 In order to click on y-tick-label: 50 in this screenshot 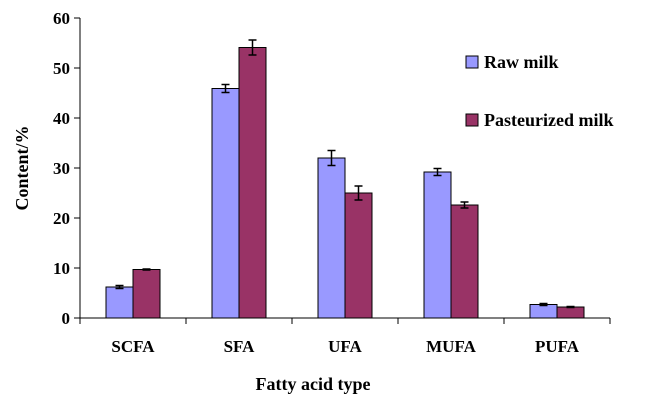, I will do `click(61, 68)`.